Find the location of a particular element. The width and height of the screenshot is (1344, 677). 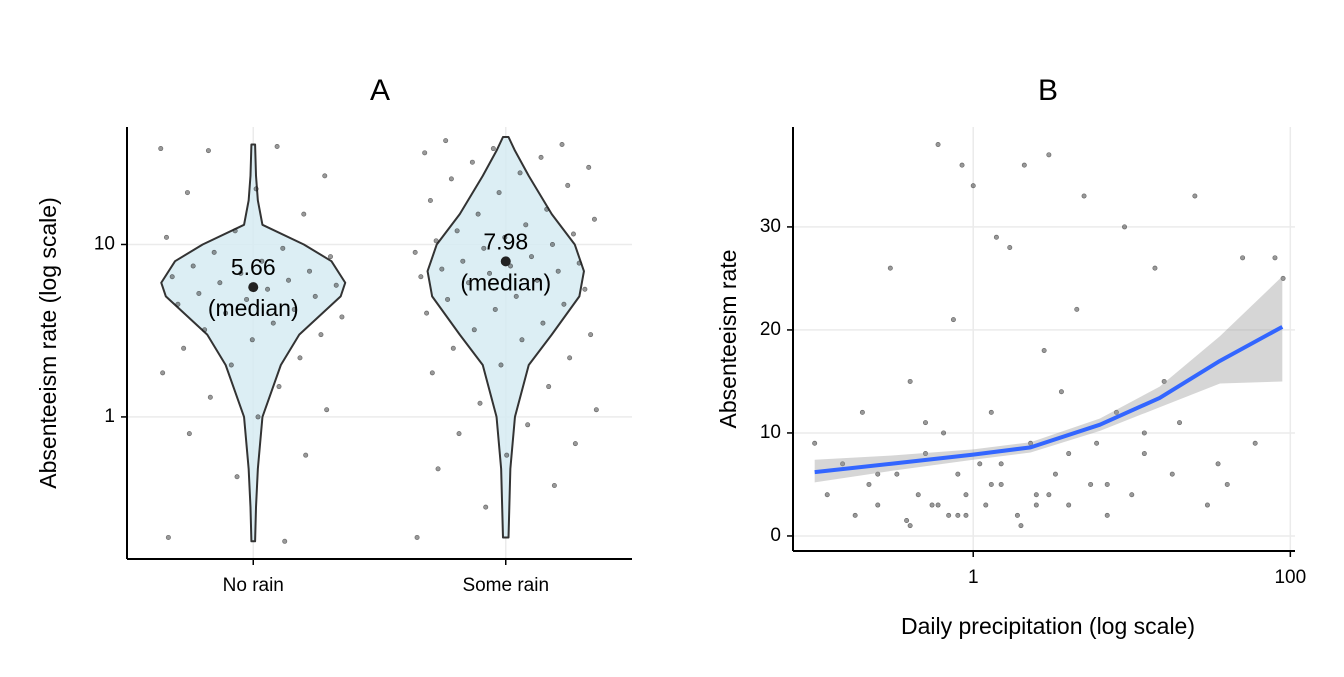

y-axis-label: Absenteeism rate (log scale) is located at coordinates (48, 342).